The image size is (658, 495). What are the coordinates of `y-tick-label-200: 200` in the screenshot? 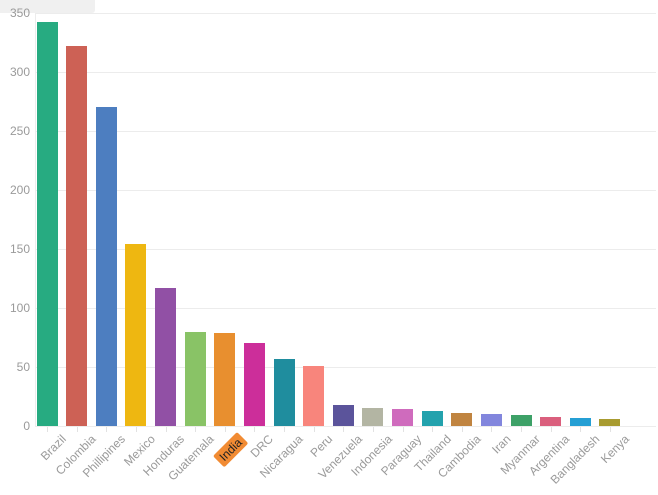 It's located at (19, 190).